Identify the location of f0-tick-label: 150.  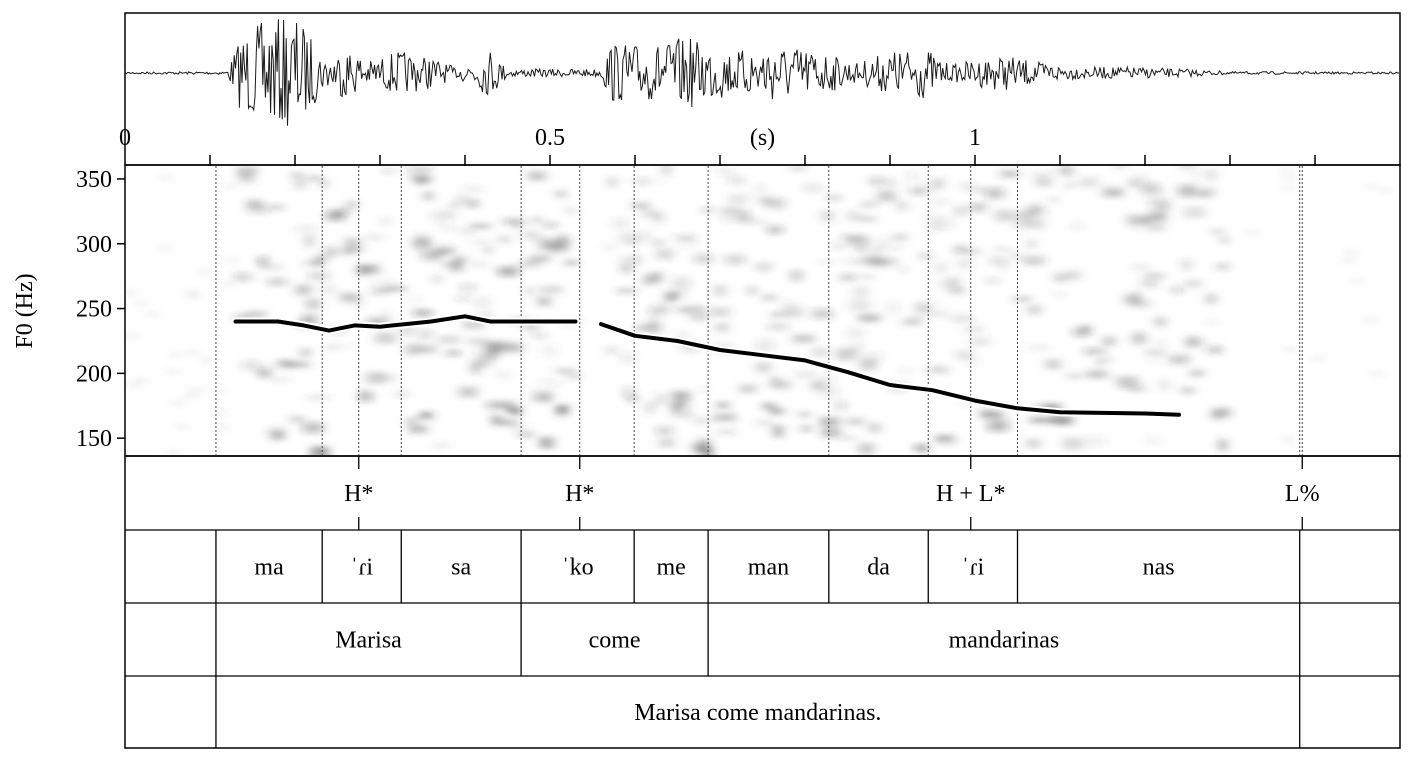
(94, 439).